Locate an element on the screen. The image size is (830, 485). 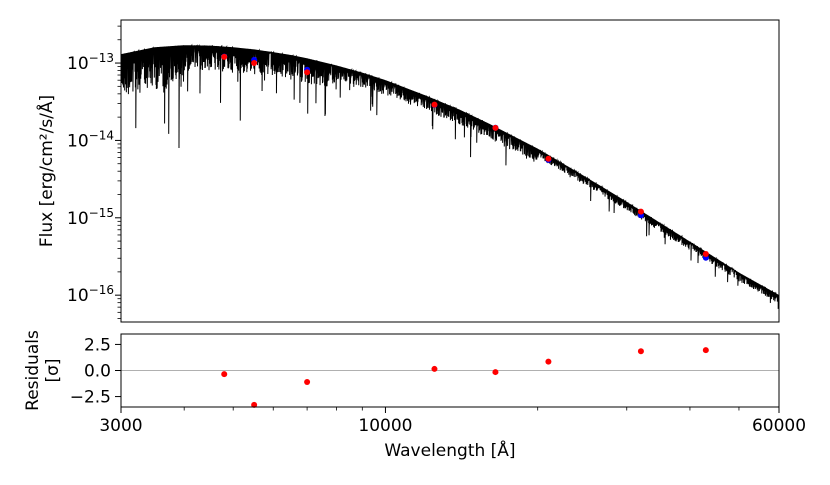
residual-y-tick-label: 2.5 is located at coordinates (97, 345).